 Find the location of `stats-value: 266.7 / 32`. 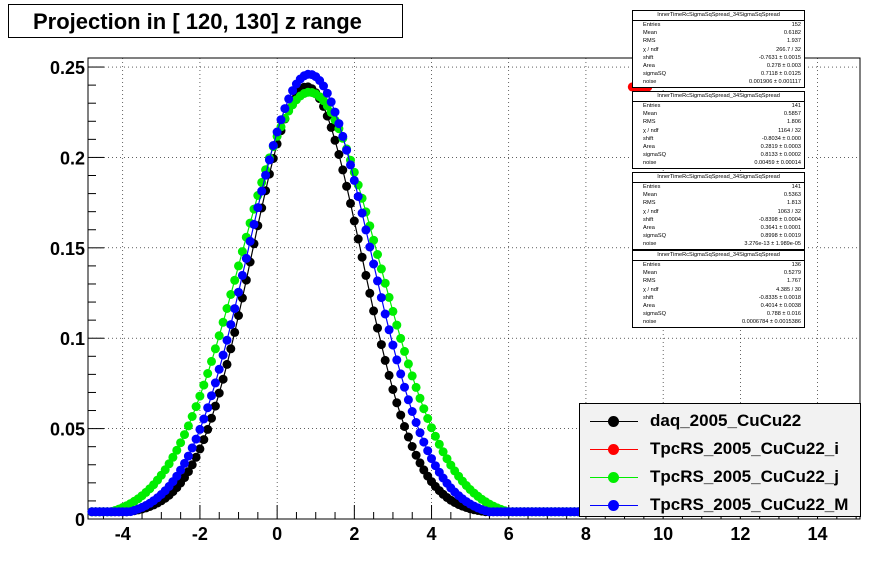

stats-value: 266.7 / 32 is located at coordinates (788, 49).